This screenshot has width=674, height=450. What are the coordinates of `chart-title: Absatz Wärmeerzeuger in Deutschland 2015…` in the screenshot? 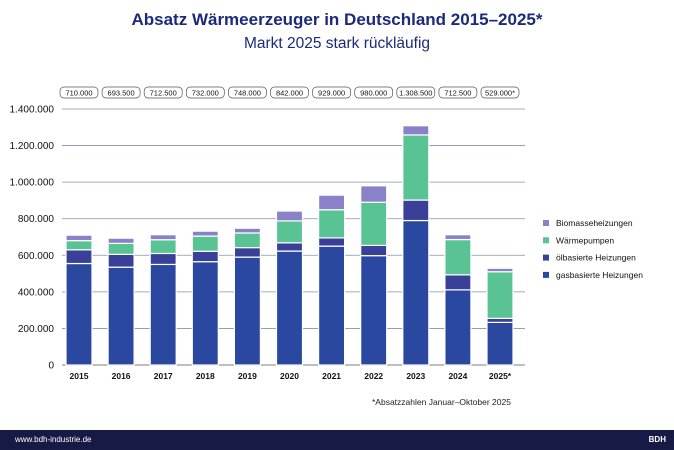 It's located at (337, 19).